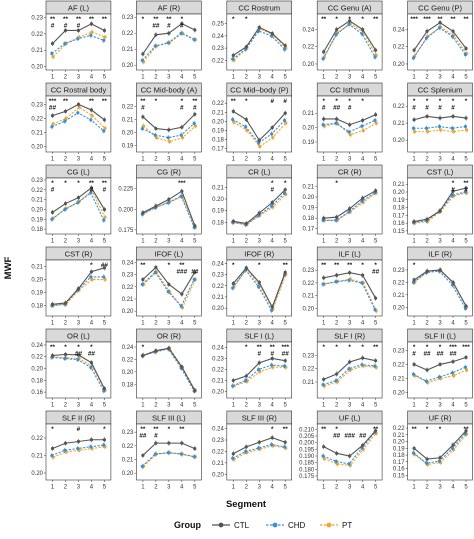 This screenshot has height=539, width=474. I want to click on legend-marker, so click(329, 525).